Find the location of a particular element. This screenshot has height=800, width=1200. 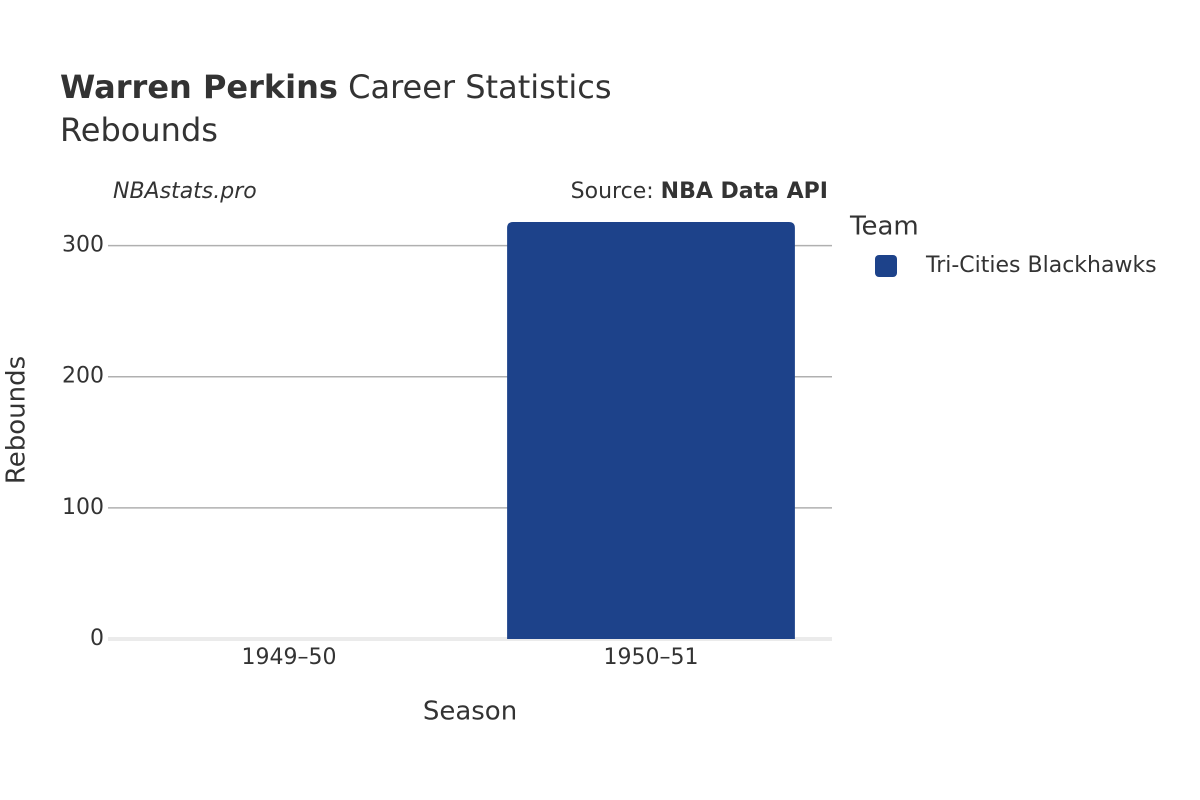

legend-swatch is located at coordinates (886, 266).